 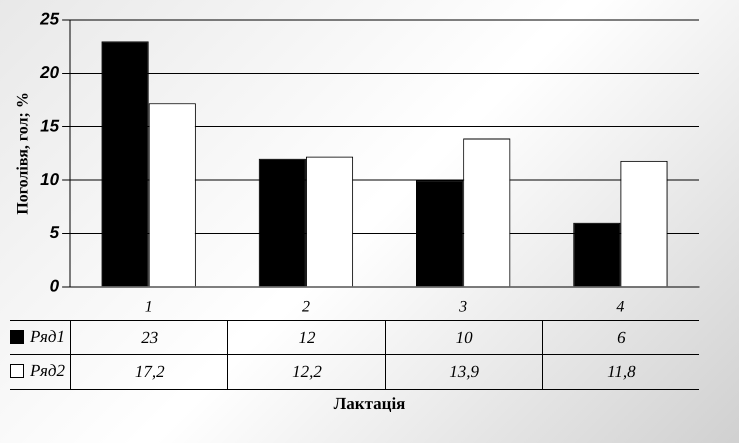 I want to click on x-axis-title: Лактація, so click(x=369, y=404).